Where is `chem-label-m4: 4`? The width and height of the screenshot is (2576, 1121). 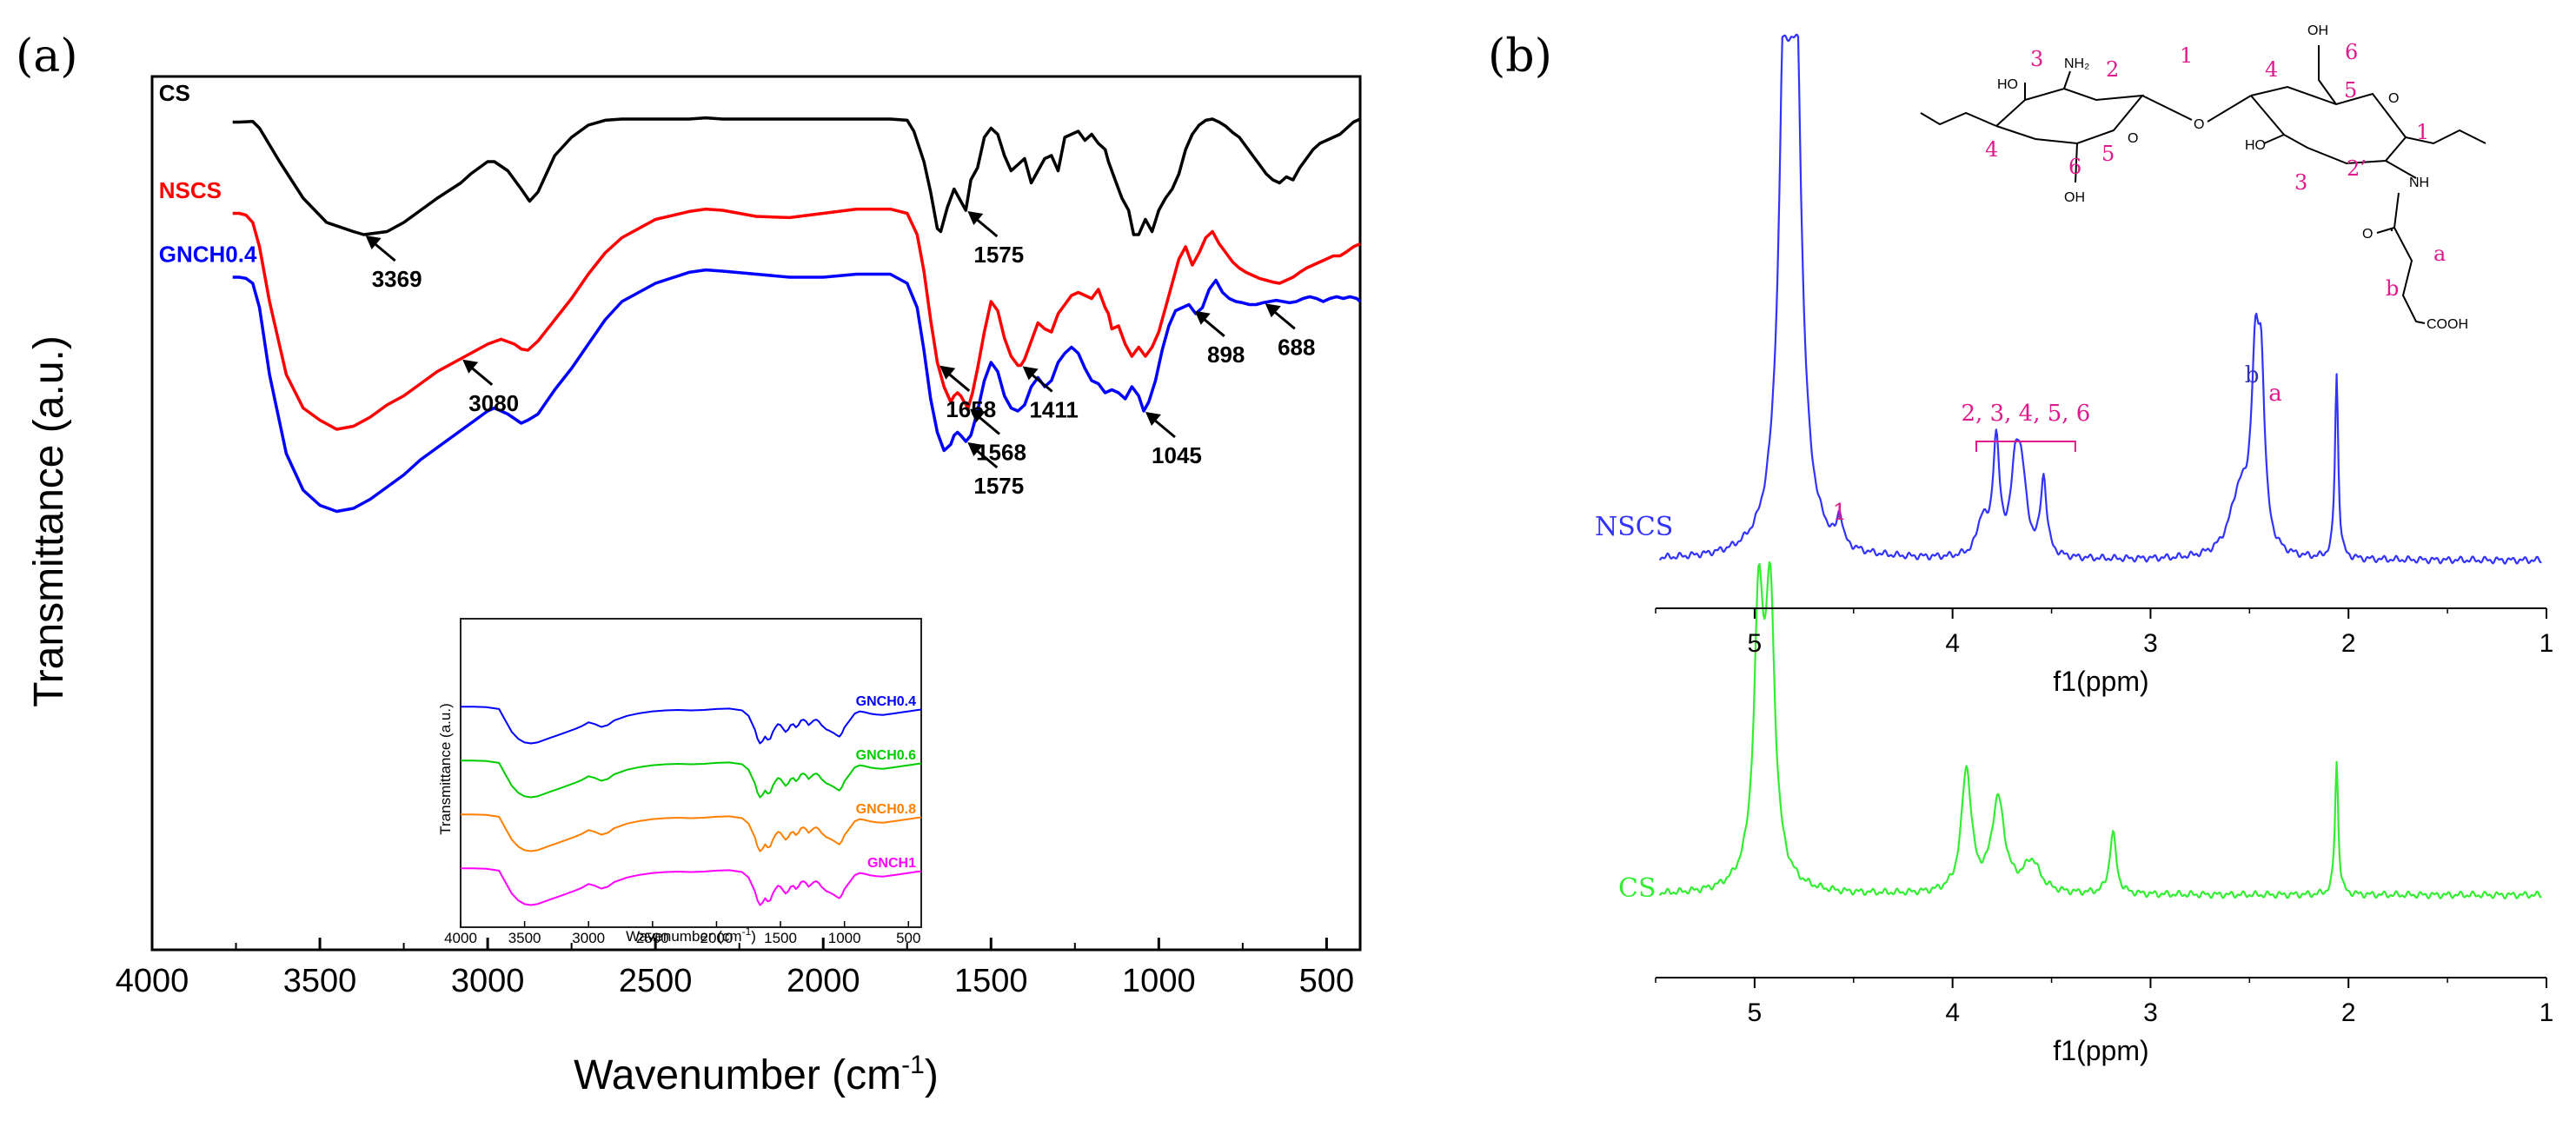 chem-label-m4: 4 is located at coordinates (2271, 69).